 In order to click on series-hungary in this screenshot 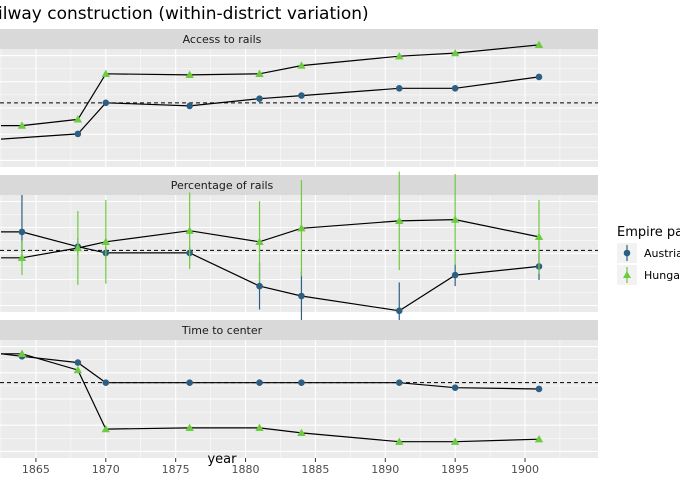, I will do `click(272, 84)`.